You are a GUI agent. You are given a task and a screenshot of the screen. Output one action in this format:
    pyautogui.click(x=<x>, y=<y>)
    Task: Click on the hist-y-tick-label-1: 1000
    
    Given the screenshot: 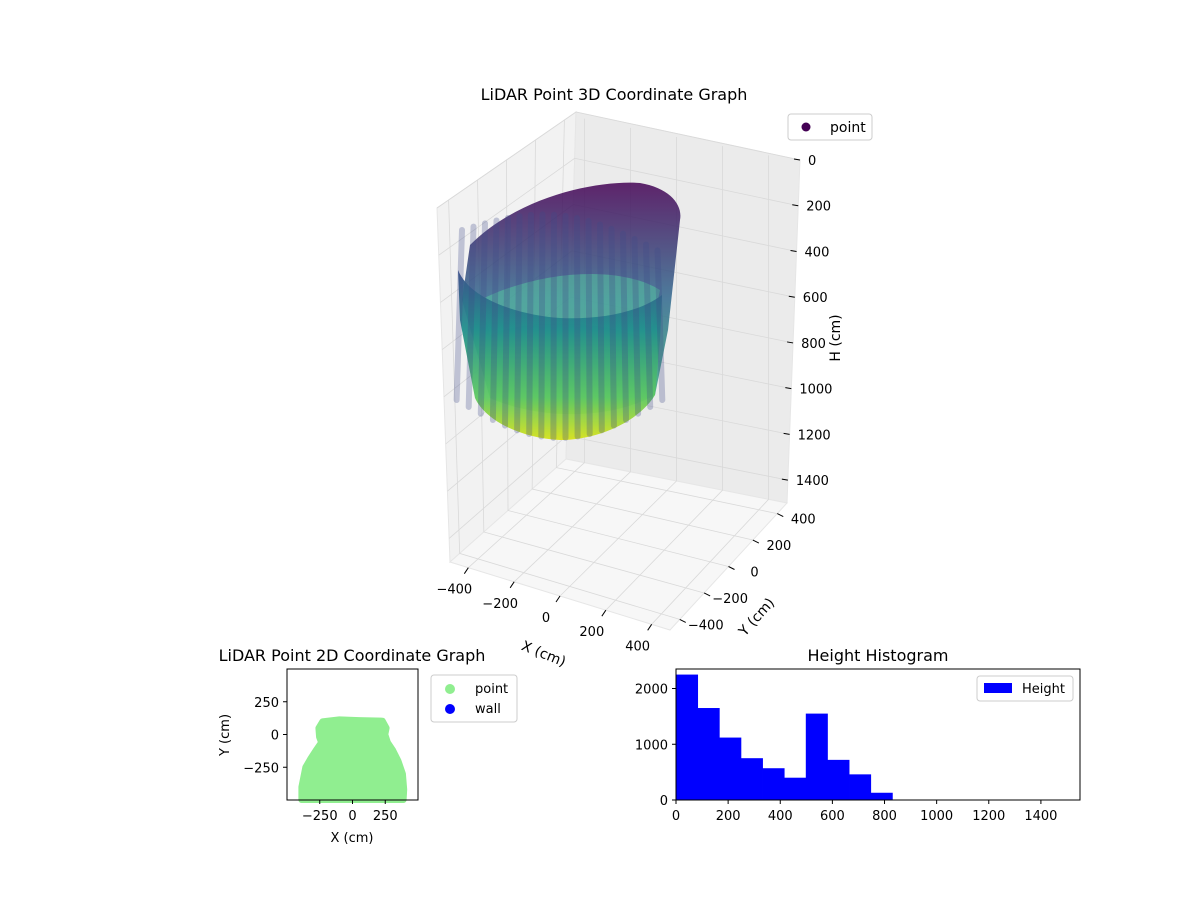 What is the action you would take?
    pyautogui.click(x=651, y=745)
    